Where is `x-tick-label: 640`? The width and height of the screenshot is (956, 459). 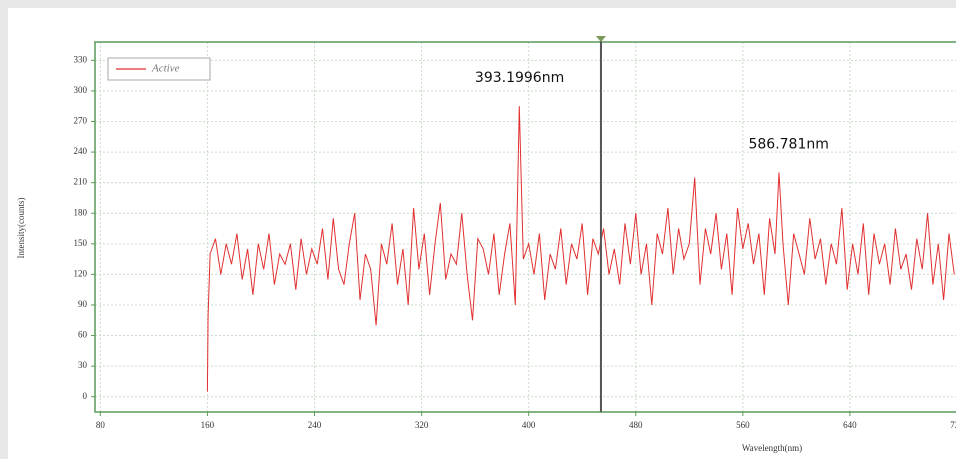
x-tick-label: 640 is located at coordinates (850, 425).